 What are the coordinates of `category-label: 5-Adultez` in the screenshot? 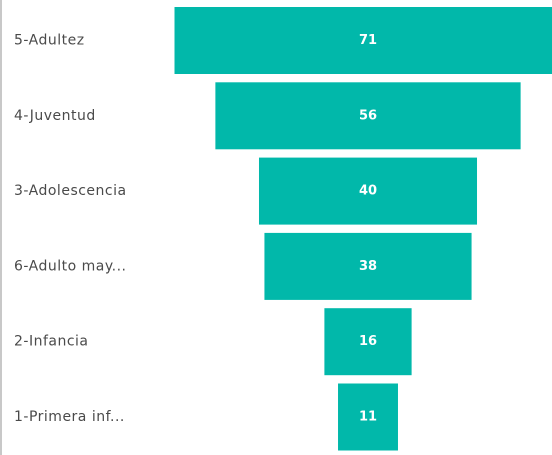 It's located at (49, 41).